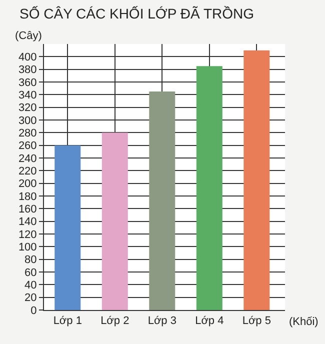 The width and height of the screenshot is (325, 344). Describe the element at coordinates (27, 158) in the screenshot. I see `y-tick-label: 240` at that location.